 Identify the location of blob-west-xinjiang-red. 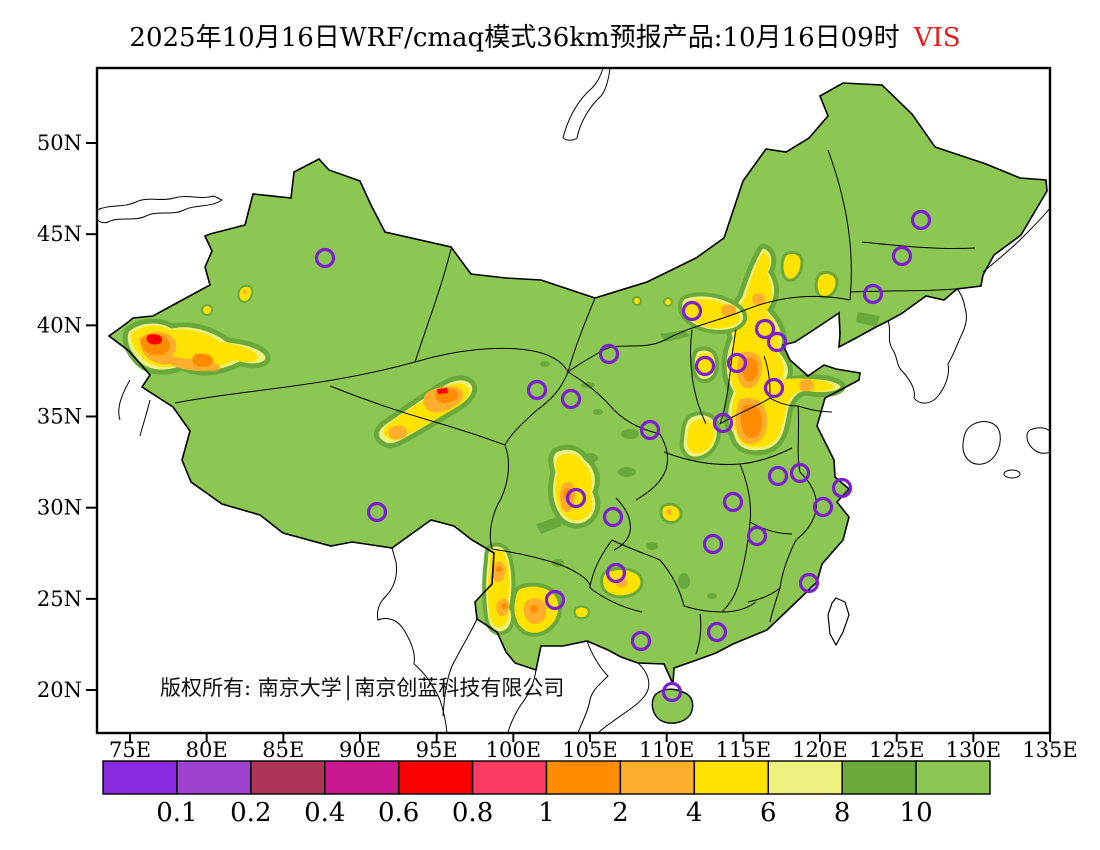
(154, 339).